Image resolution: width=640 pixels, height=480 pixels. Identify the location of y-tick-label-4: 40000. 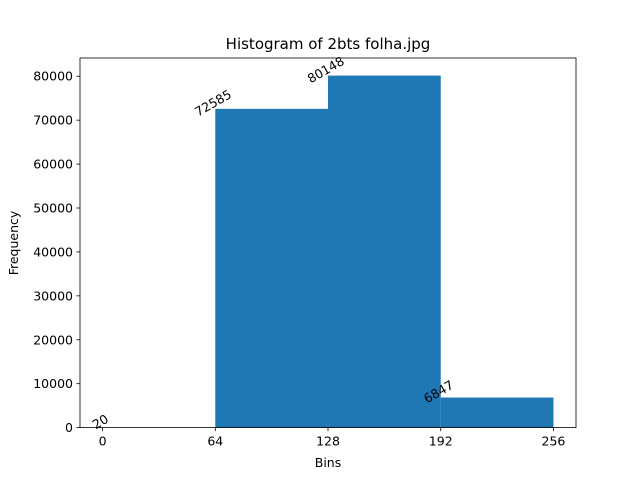
(53, 251).